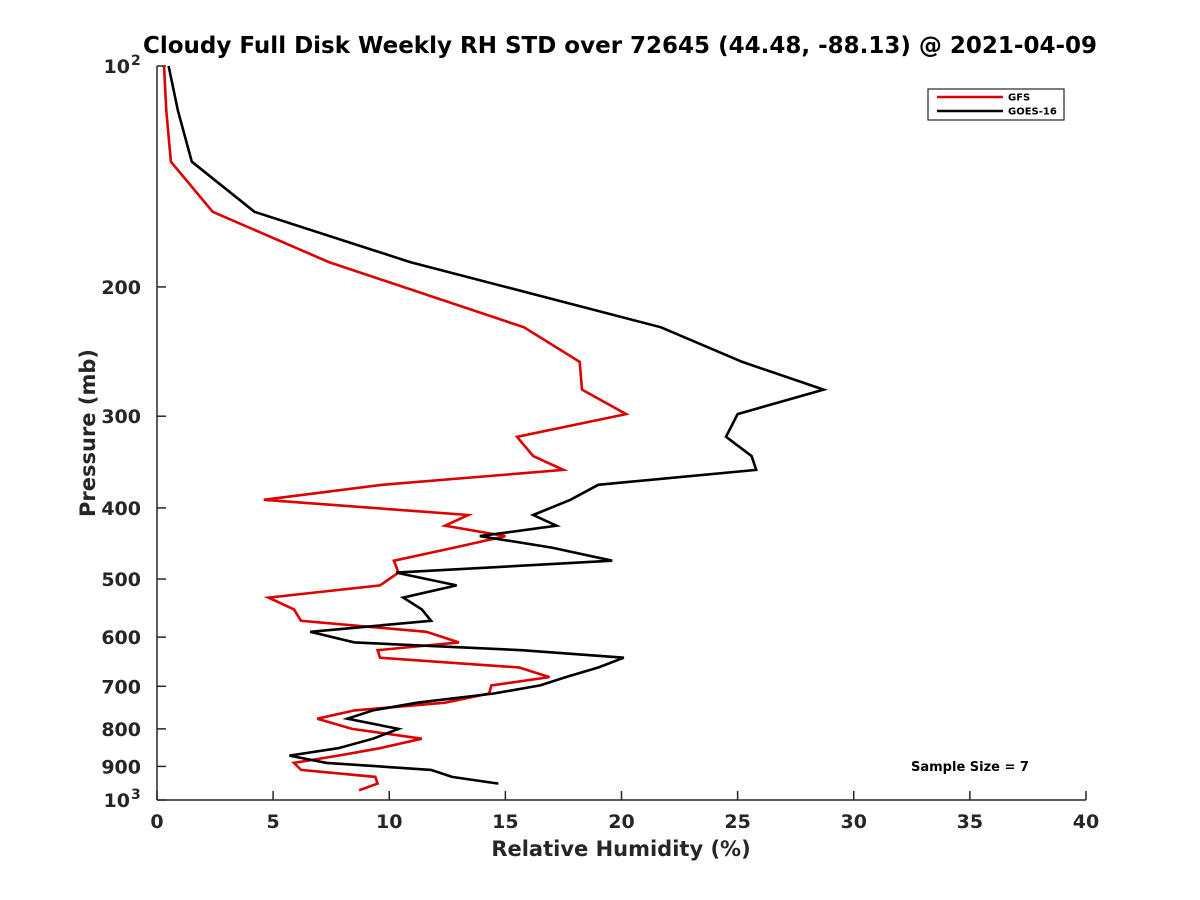  I want to click on sample-size-annotation: Sample Size = 7, so click(970, 767).